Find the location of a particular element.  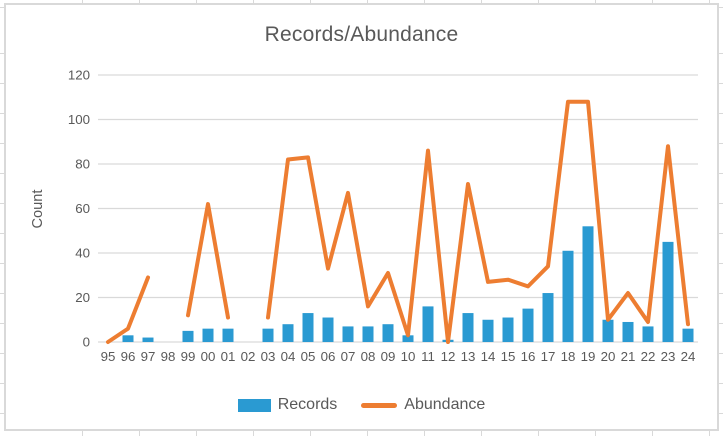

x-tick-label: 99 is located at coordinates (188, 356).